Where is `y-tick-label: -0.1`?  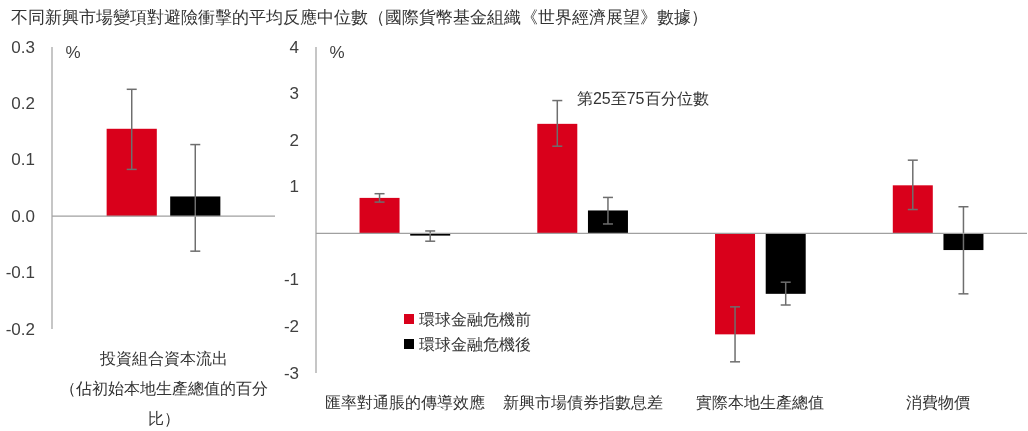 y-tick-label: -0.1 is located at coordinates (20, 273).